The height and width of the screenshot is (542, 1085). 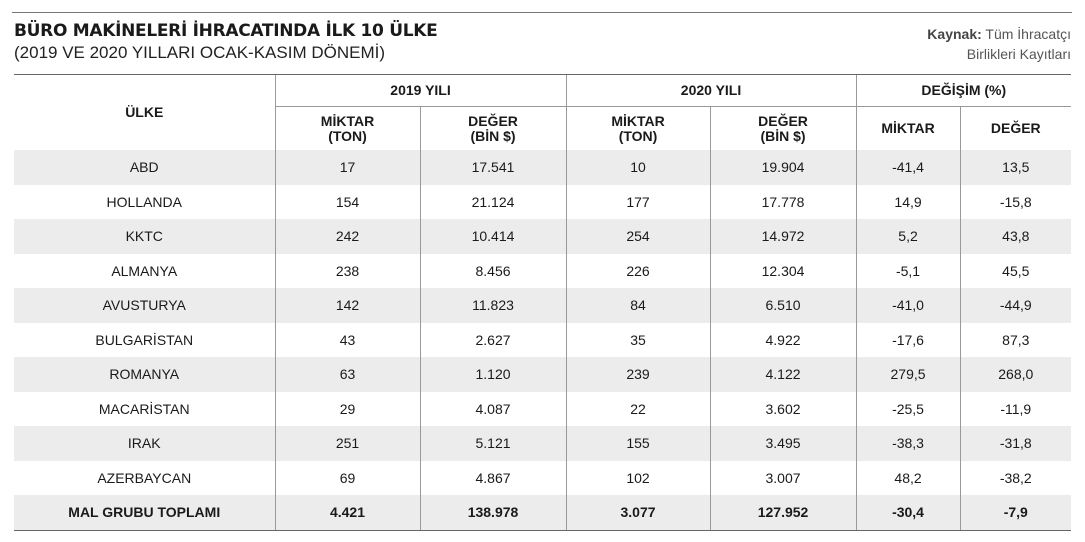 What do you see at coordinates (144, 167) in the screenshot?
I see `cell-country: ABD` at bounding box center [144, 167].